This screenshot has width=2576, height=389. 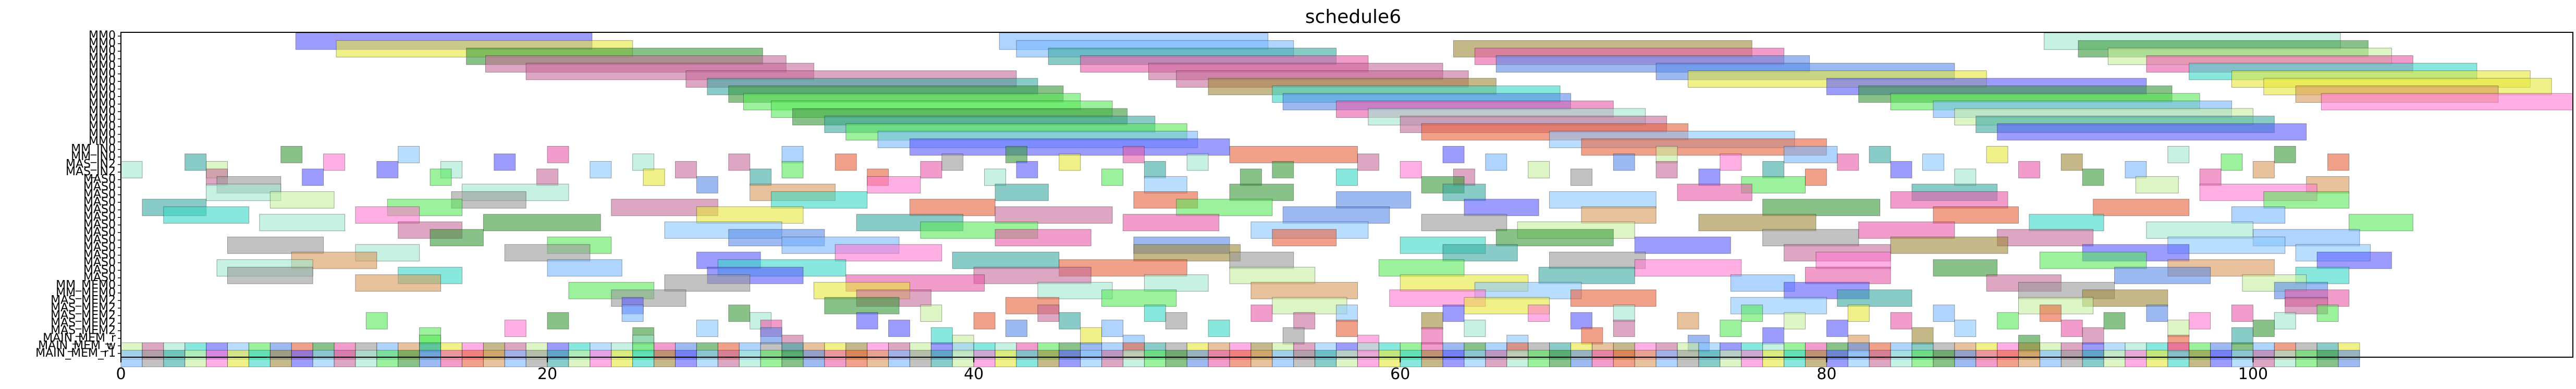 I want to click on row-label: MAIN_MEM_w, so click(x=77, y=346).